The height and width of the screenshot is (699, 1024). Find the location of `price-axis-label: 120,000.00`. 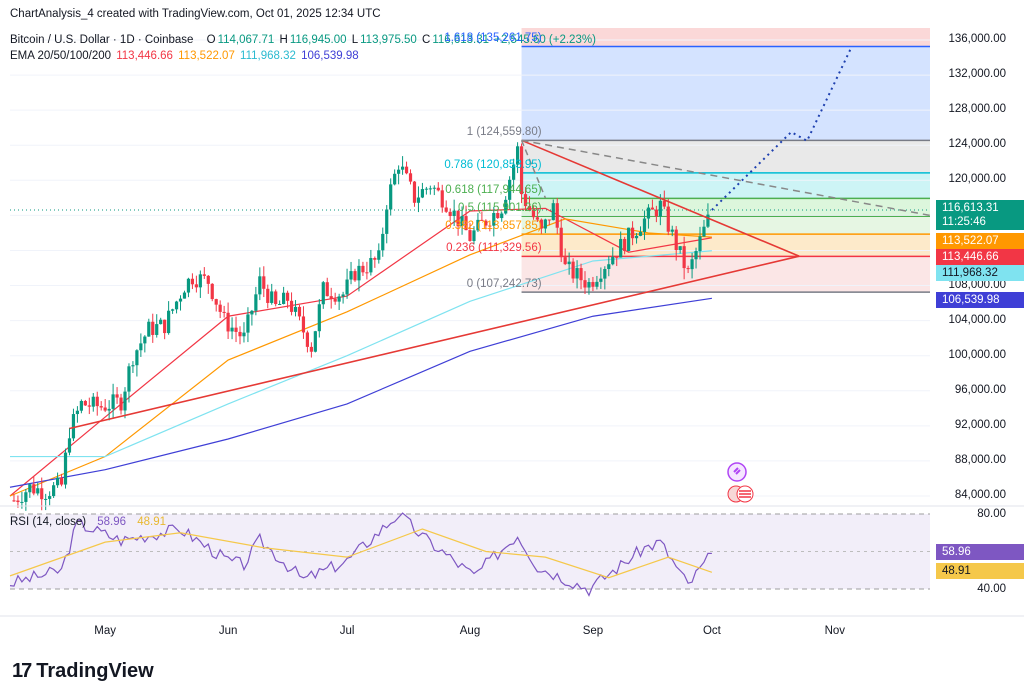

price-axis-label: 120,000.00 is located at coordinates (977, 179).